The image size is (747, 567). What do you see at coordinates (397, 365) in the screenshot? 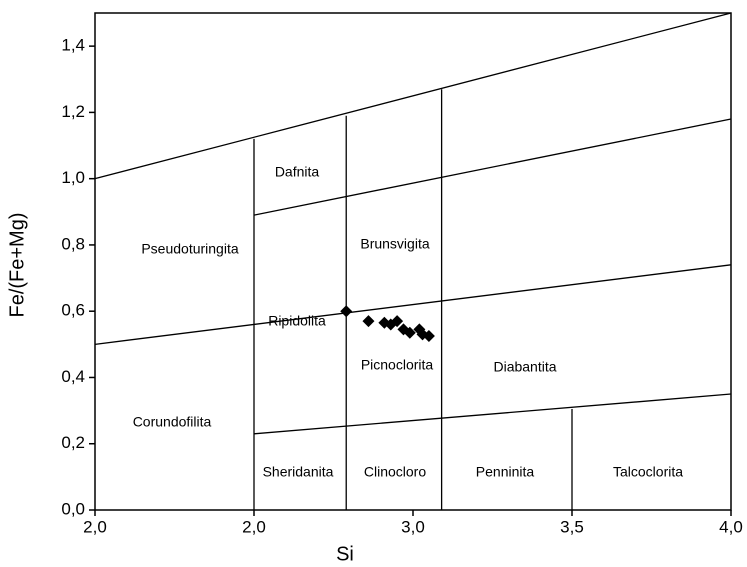
I see `field-label: Picnoclorita` at bounding box center [397, 365].